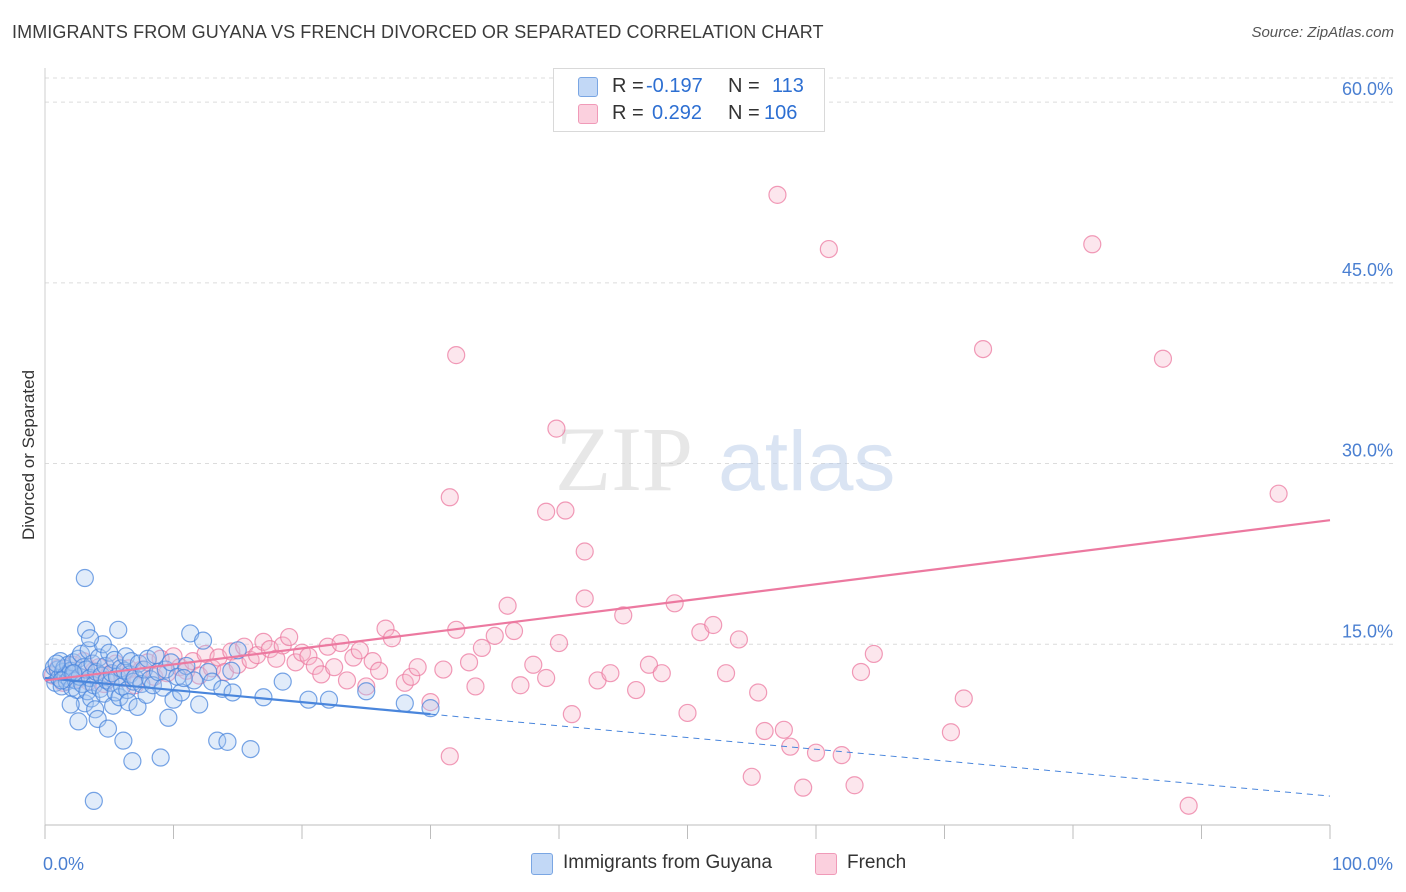 The image size is (1406, 892). I want to click on y-tick-label: 30.0%, so click(1367, 451).